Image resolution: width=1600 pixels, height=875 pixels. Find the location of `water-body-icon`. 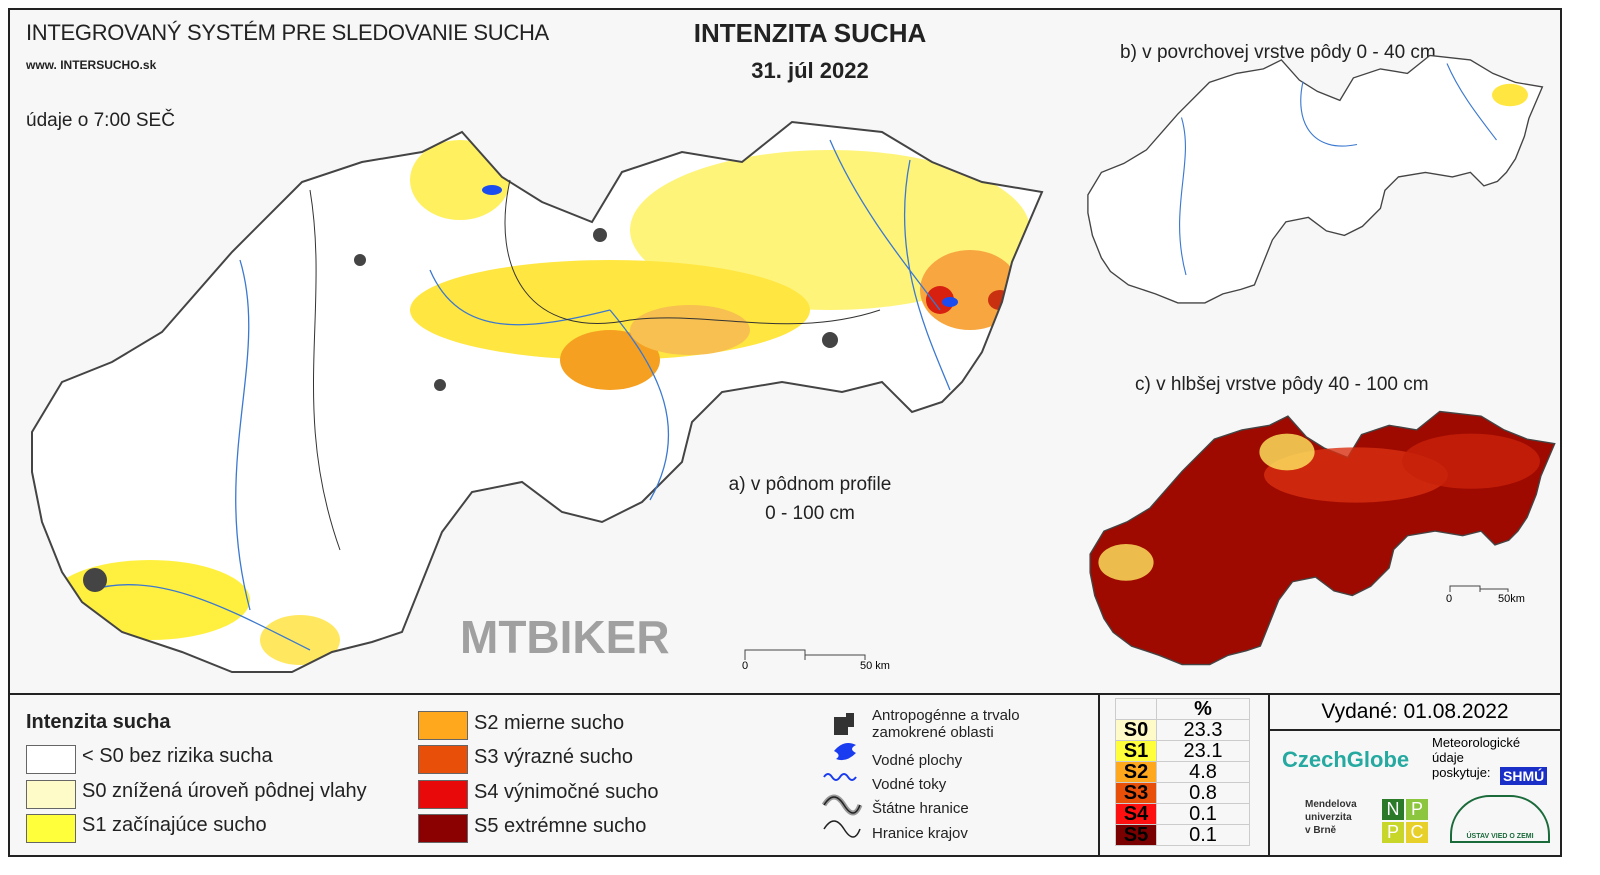

water-body-icon is located at coordinates (845, 752).